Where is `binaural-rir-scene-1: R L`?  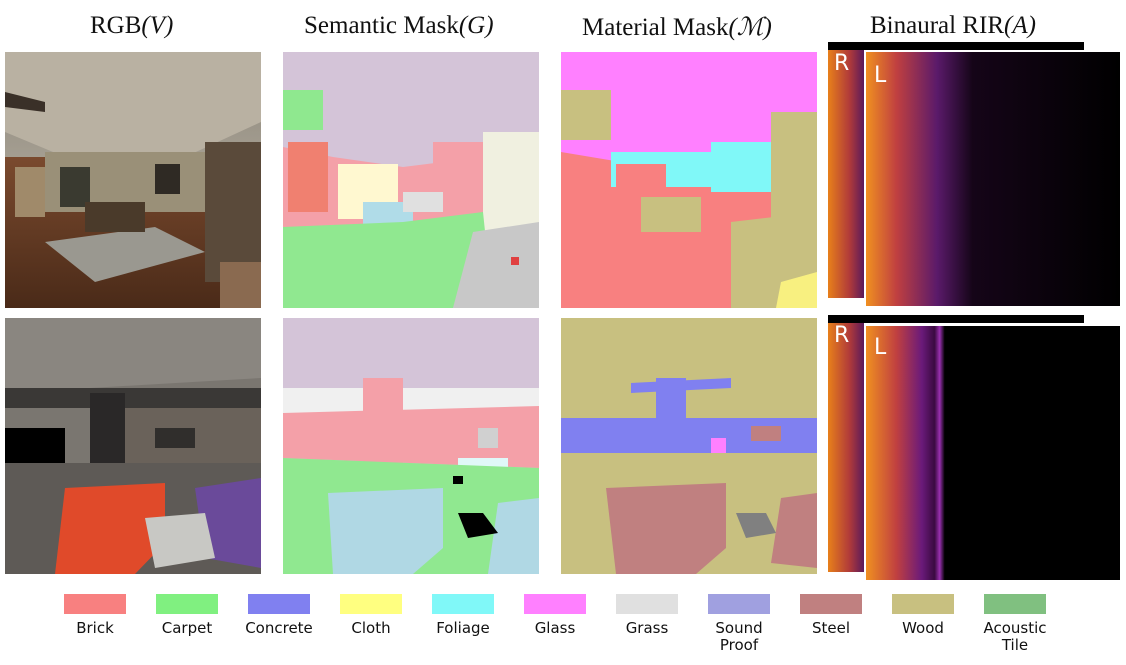
binaural-rir-scene-1: R L is located at coordinates (975, 176).